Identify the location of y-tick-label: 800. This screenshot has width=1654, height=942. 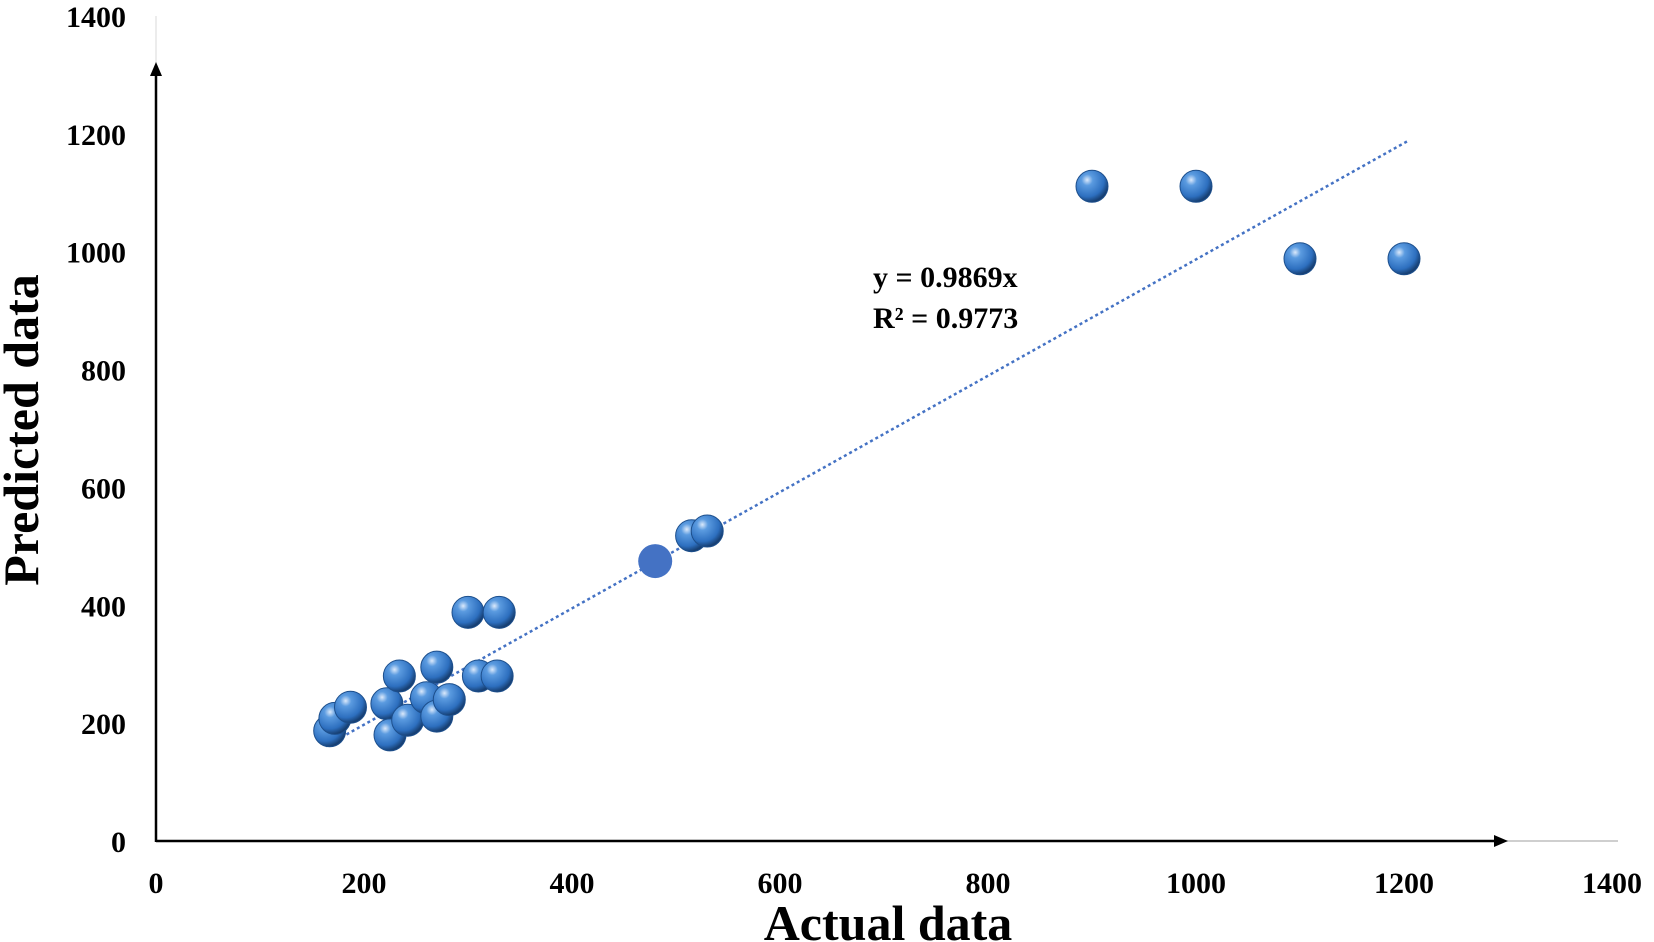
(103, 371).